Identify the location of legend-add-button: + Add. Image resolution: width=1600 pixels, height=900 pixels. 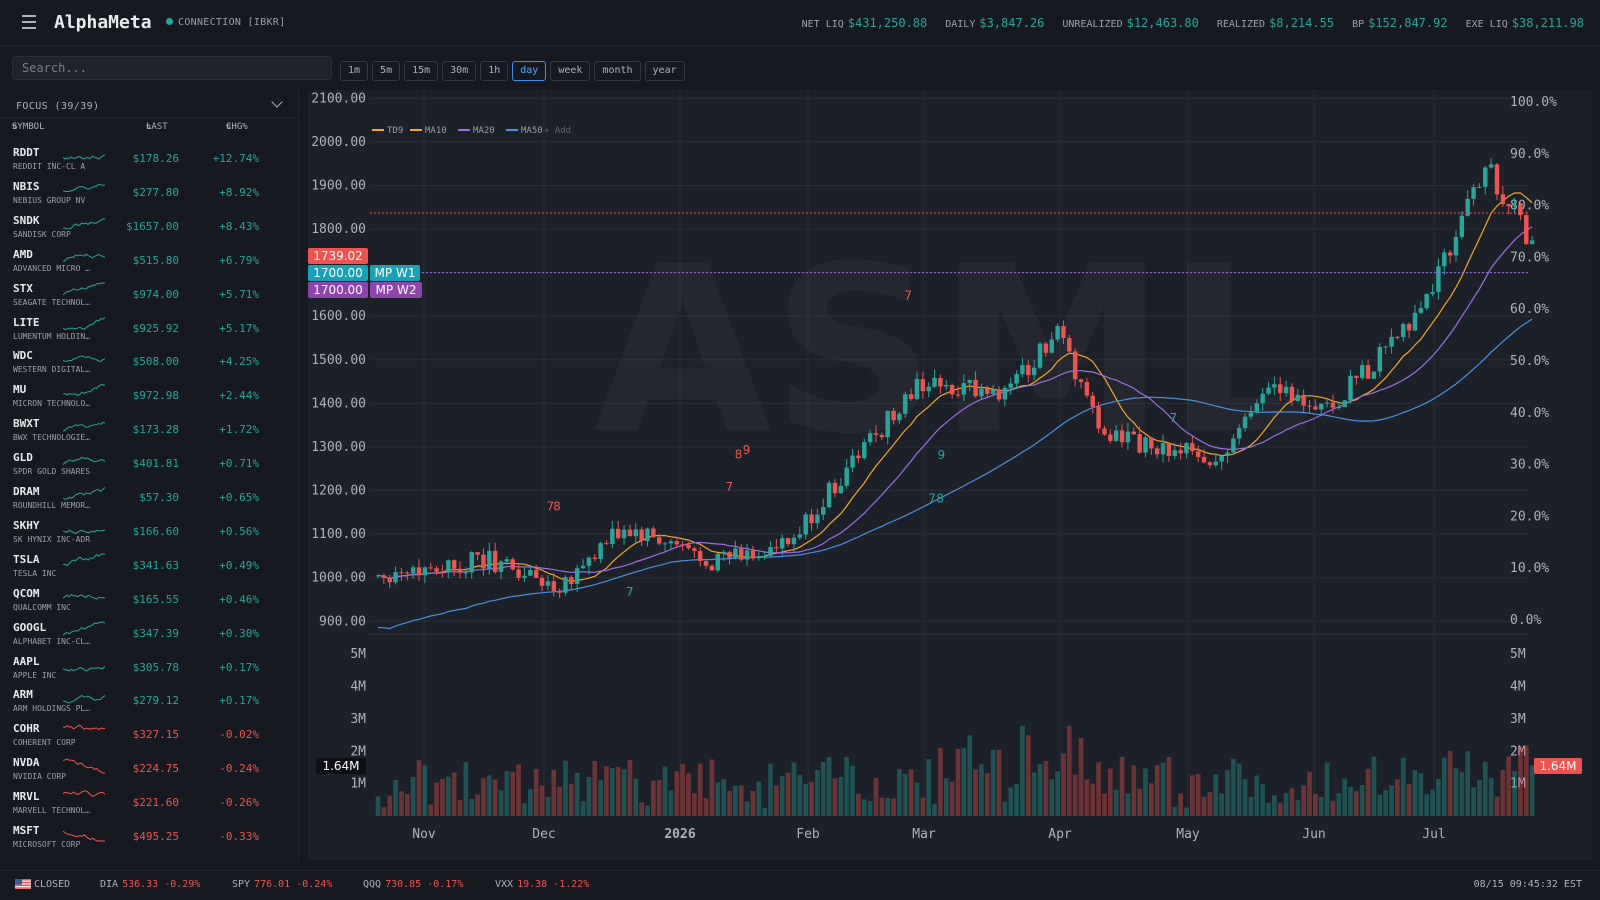
(557, 131).